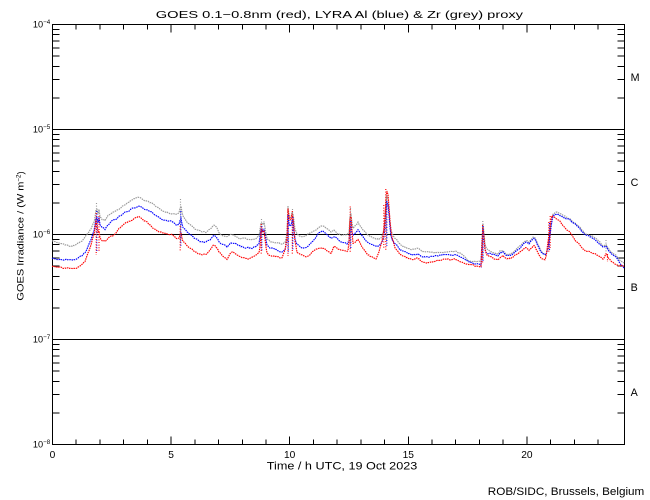  Describe the element at coordinates (21, 235) in the screenshot. I see `svg-text: GOES Irradiance / (W m−2)` at that location.